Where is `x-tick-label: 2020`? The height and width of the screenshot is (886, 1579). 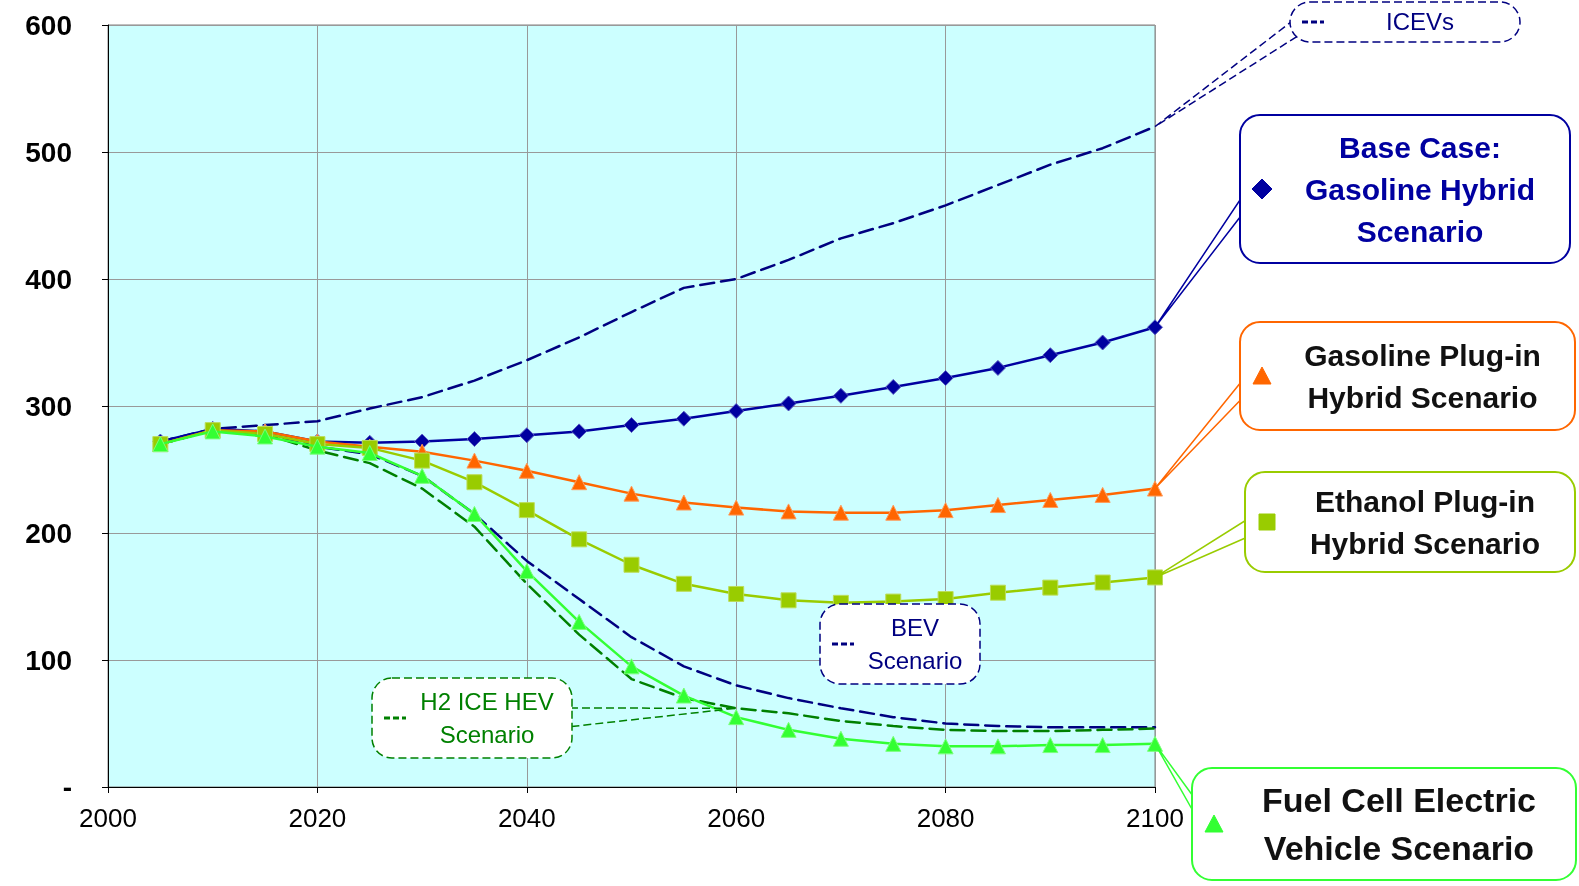 x-tick-label: 2020 is located at coordinates (317, 818).